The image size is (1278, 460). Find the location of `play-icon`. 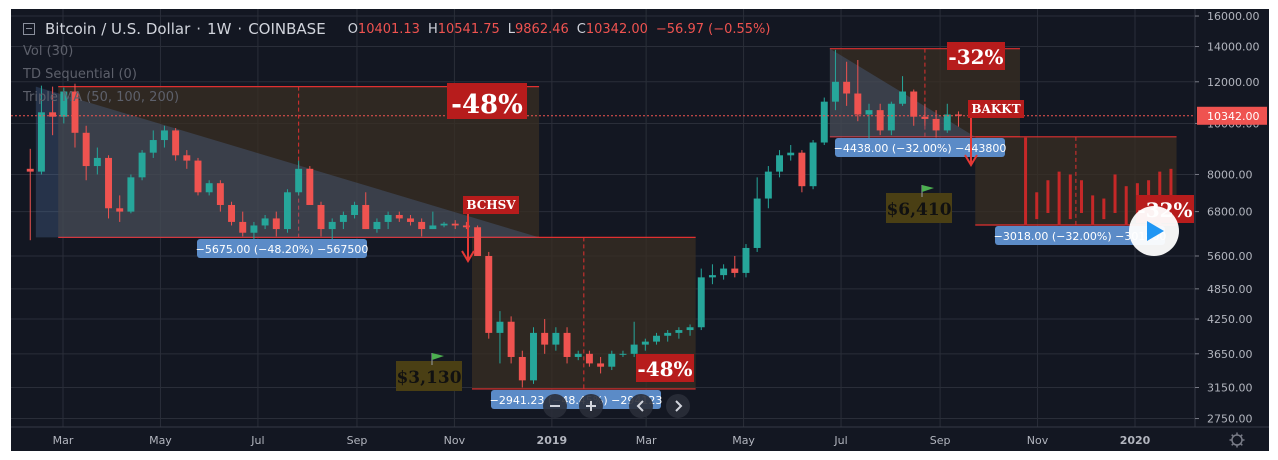

play-icon is located at coordinates (1155, 231).